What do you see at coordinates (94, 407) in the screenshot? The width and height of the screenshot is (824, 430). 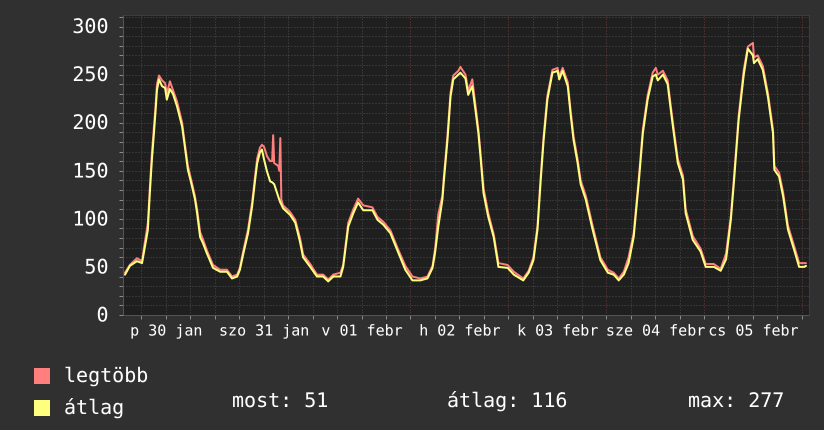 I see `legend-label: átlag` at bounding box center [94, 407].